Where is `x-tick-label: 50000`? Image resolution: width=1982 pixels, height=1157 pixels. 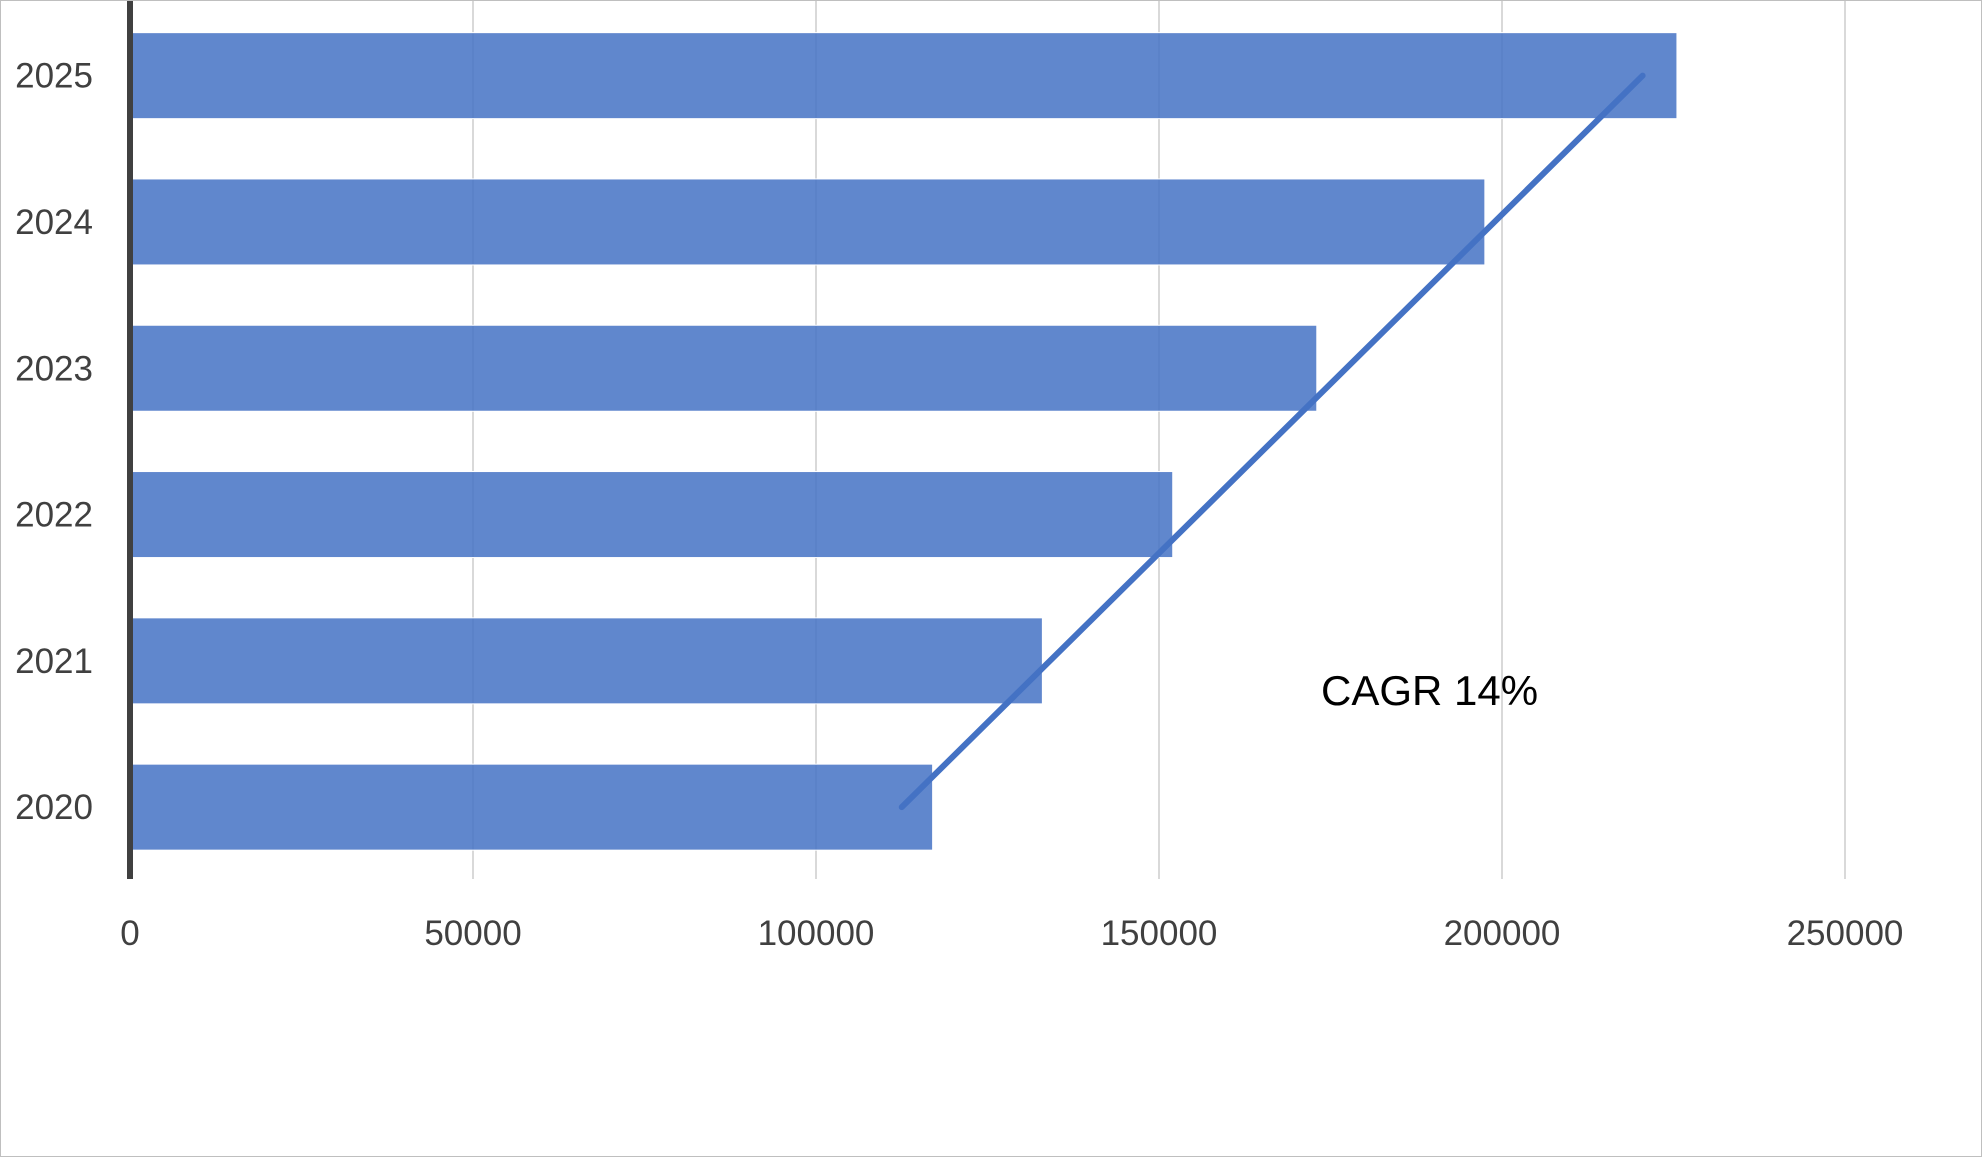 x-tick-label: 50000 is located at coordinates (472, 933).